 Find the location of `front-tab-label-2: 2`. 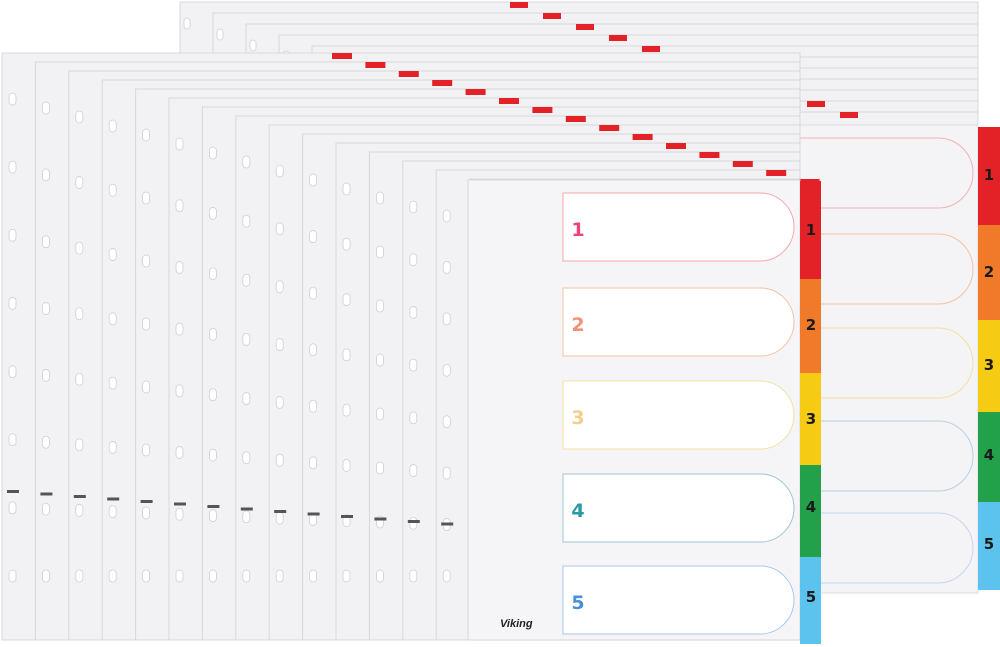

front-tab-label-2: 2 is located at coordinates (811, 325).